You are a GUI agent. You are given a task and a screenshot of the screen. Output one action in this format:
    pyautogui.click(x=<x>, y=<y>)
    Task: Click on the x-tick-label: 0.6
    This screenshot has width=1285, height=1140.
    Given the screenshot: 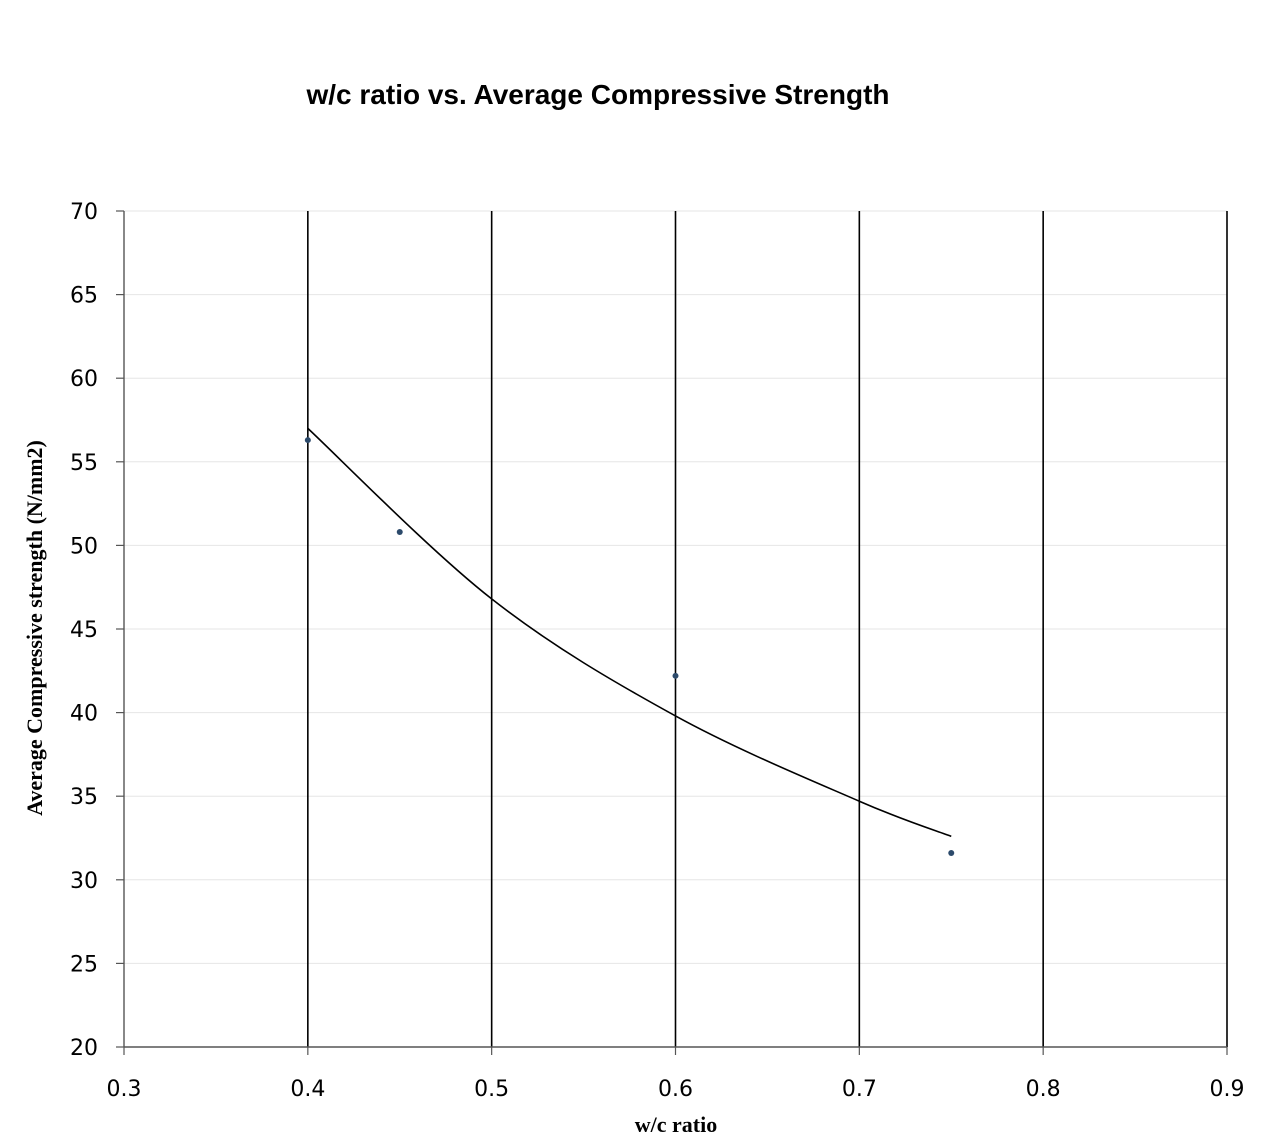 What is the action you would take?
    pyautogui.click(x=675, y=1089)
    